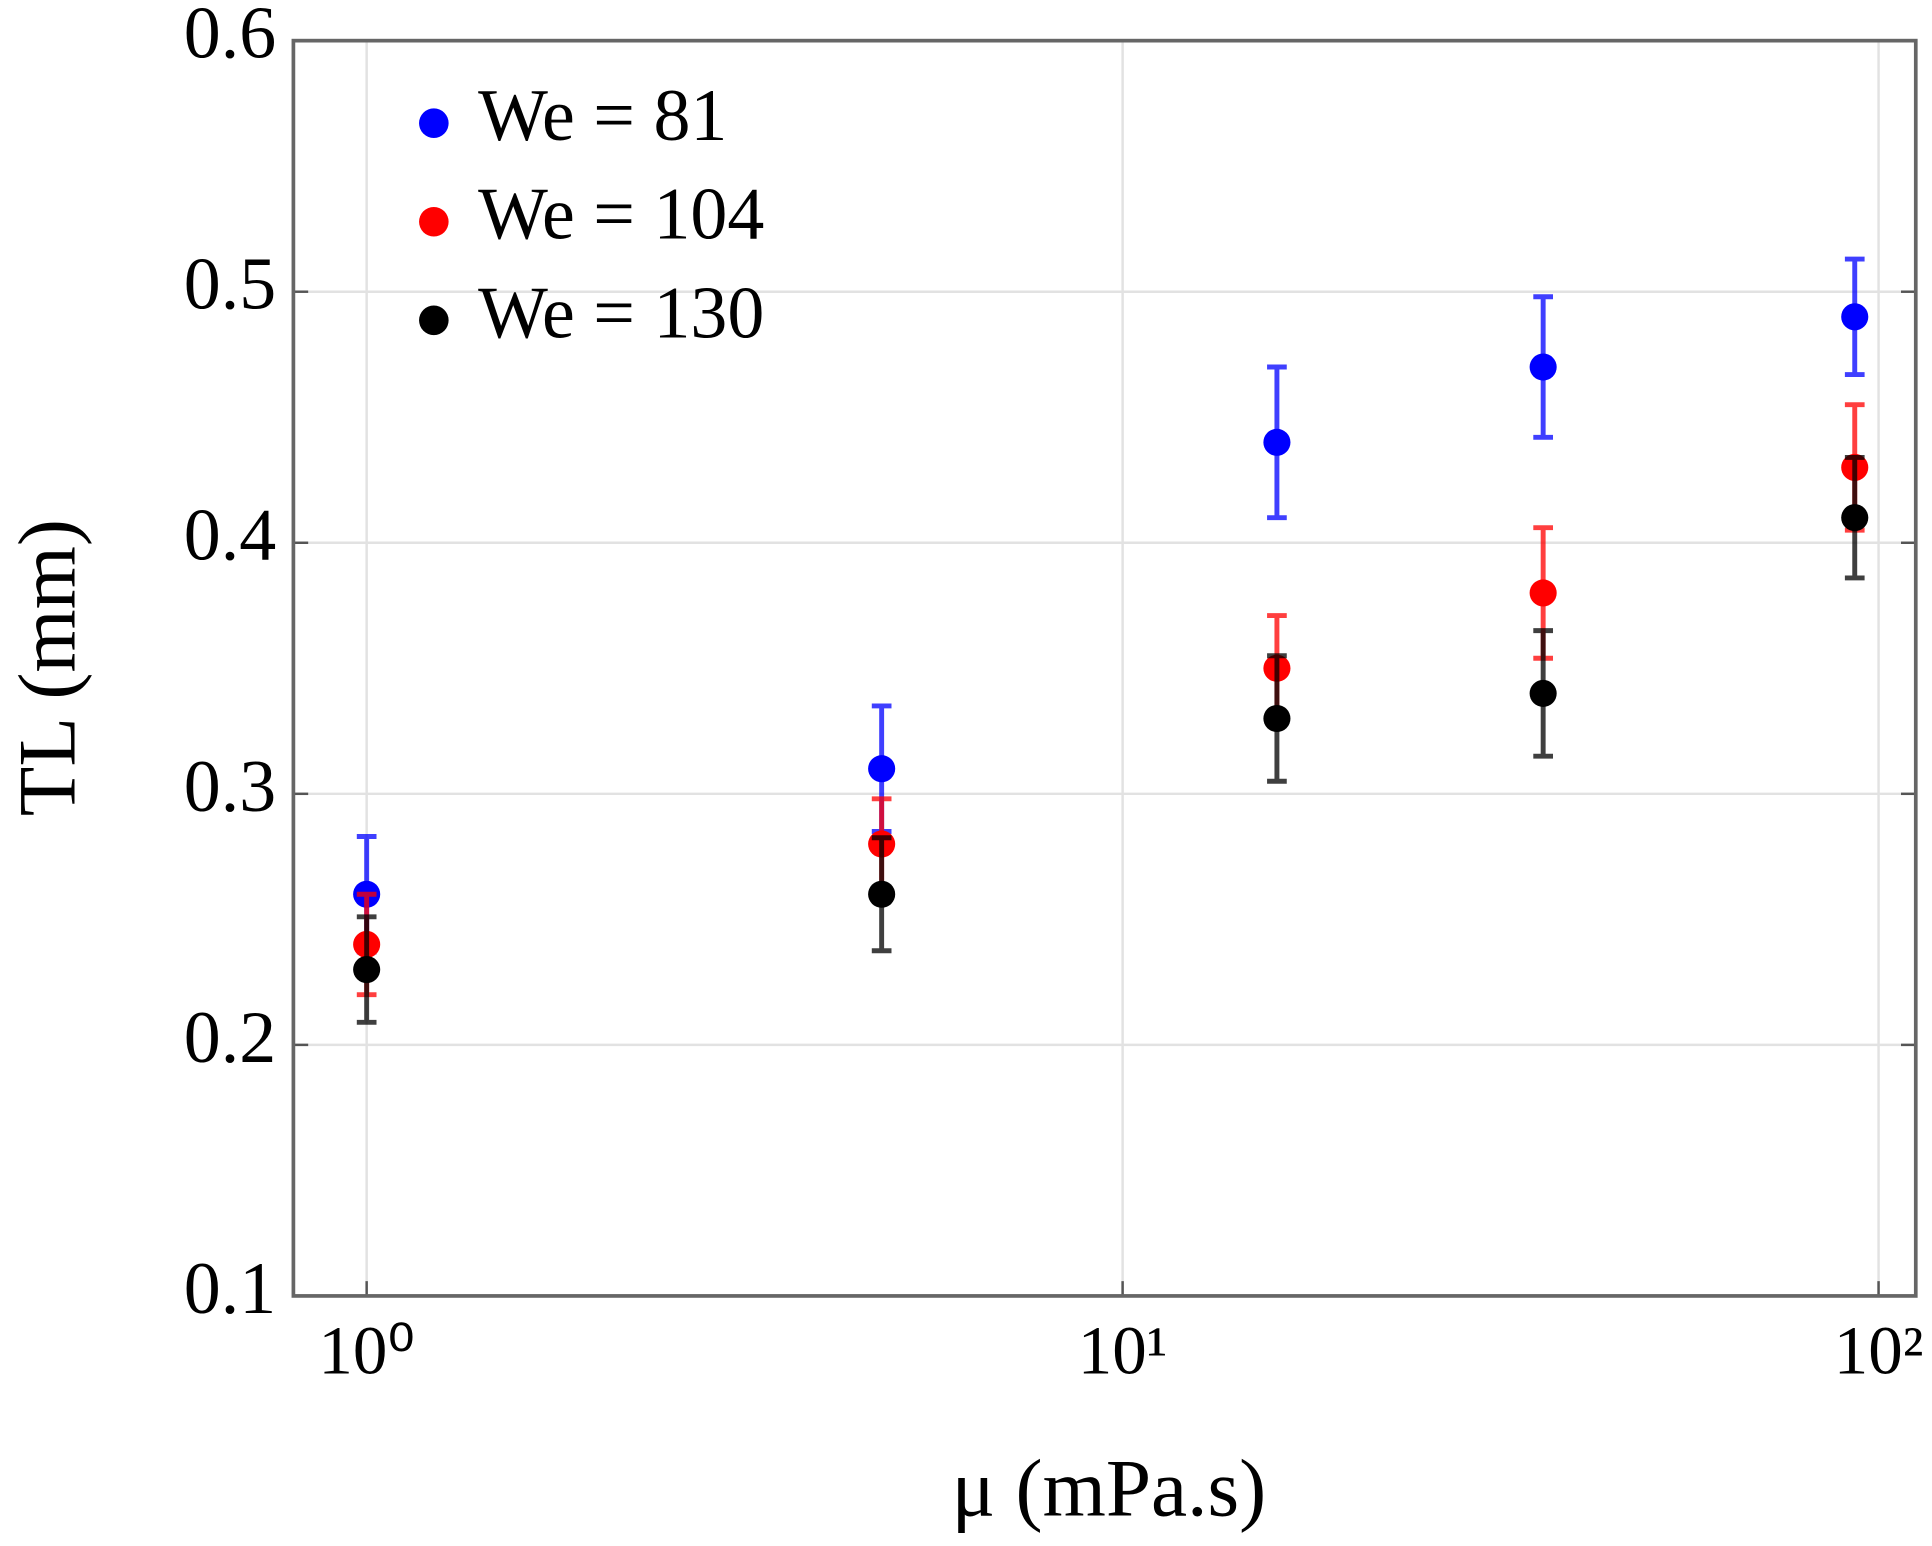 This screenshot has width=1932, height=1546. What do you see at coordinates (230, 37) in the screenshot?
I see `y-tick-label: 0.6` at bounding box center [230, 37].